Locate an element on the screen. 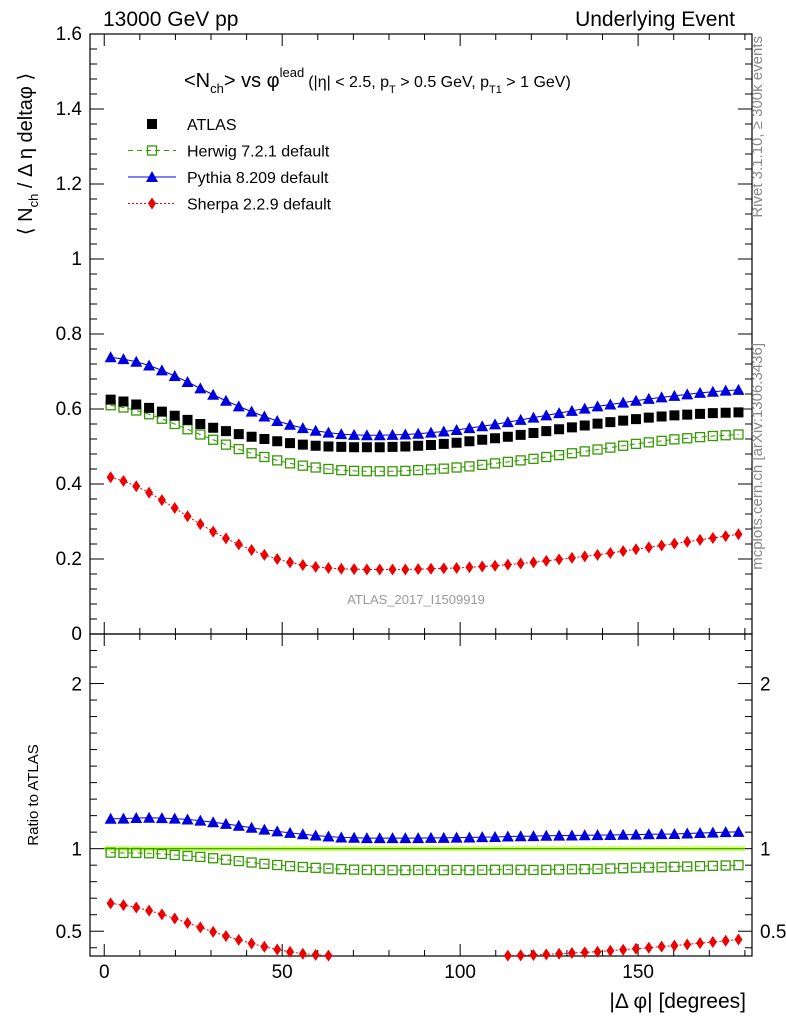 The width and height of the screenshot is (786, 1024). title-cuts-sub: T is located at coordinates (392, 90).